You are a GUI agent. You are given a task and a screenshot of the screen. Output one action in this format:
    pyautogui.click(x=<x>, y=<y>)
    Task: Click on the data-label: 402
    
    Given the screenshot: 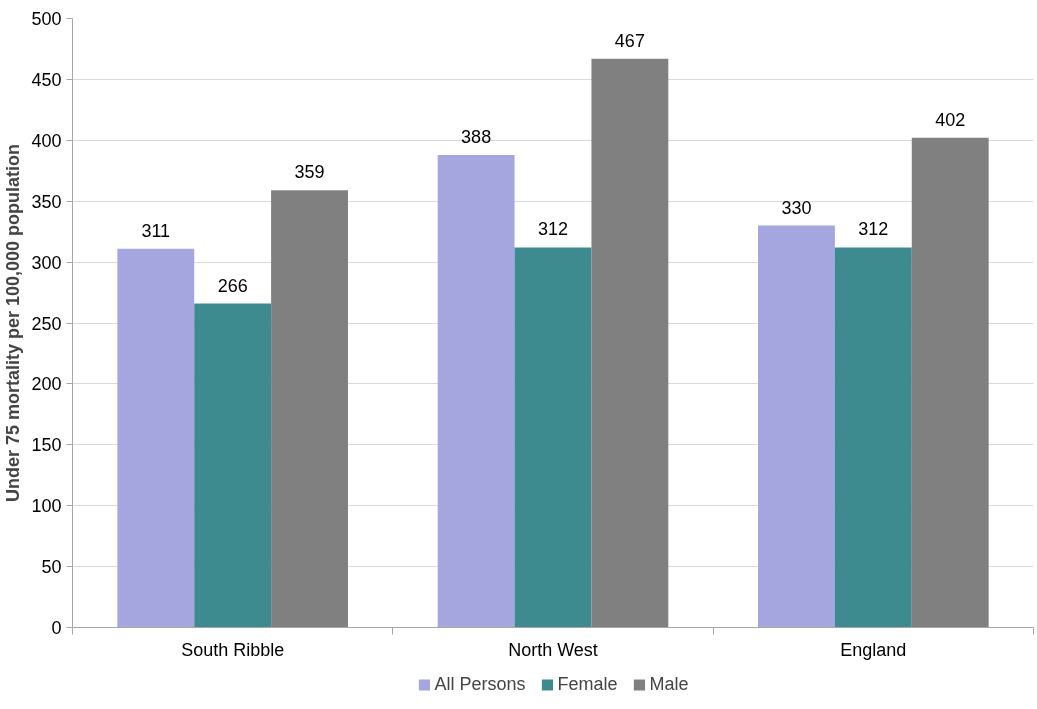 What is the action you would take?
    pyautogui.click(x=950, y=119)
    